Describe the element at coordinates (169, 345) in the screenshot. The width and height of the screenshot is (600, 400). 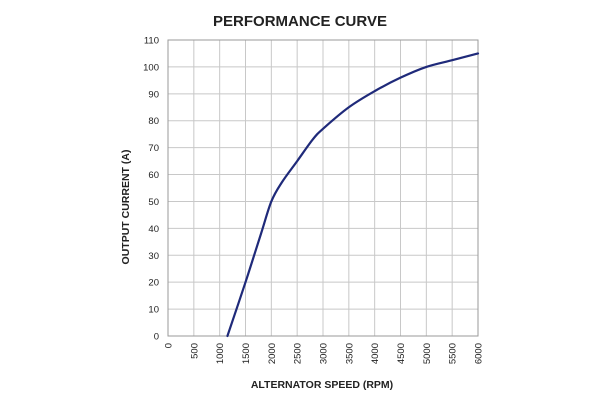
I see `x-tick-label: 0` at that location.